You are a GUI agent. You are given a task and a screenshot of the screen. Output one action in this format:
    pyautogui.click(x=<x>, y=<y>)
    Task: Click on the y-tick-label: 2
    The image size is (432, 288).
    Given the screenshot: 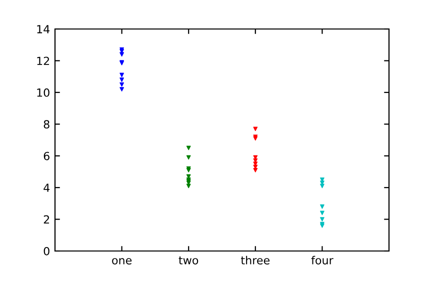 What is the action you would take?
    pyautogui.click(x=47, y=219)
    